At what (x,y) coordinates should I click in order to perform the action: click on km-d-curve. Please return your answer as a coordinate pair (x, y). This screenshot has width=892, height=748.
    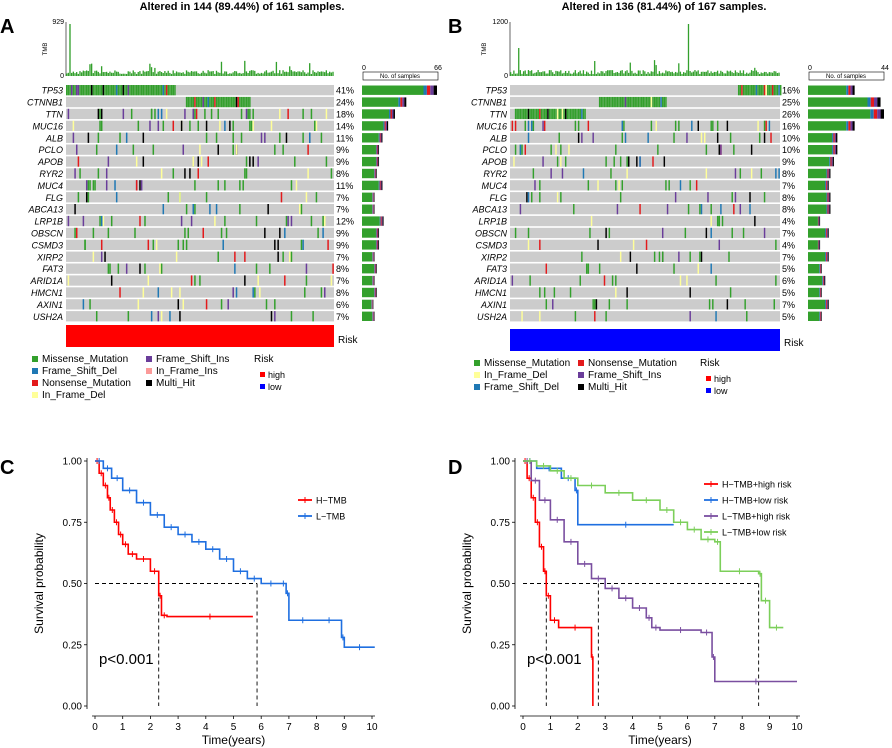
    Looking at the image, I should click on (598, 493).